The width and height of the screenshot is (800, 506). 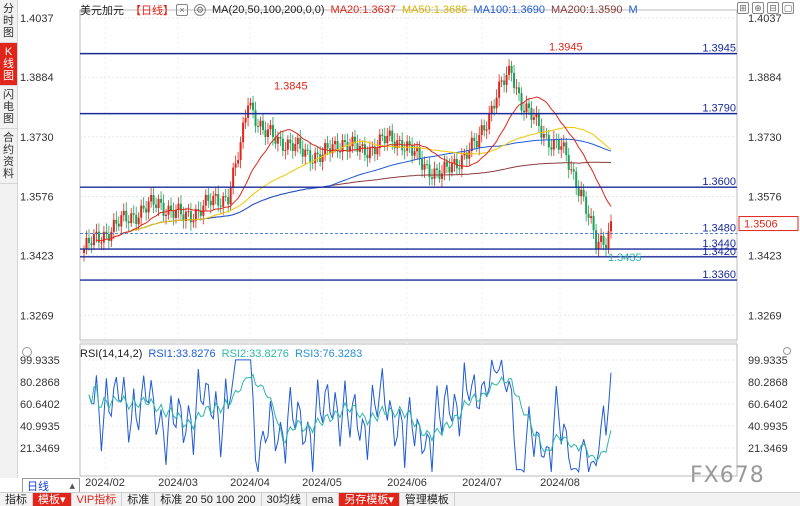 What do you see at coordinates (72, 486) in the screenshot?
I see `chevron-up-icon: ▴` at bounding box center [72, 486].